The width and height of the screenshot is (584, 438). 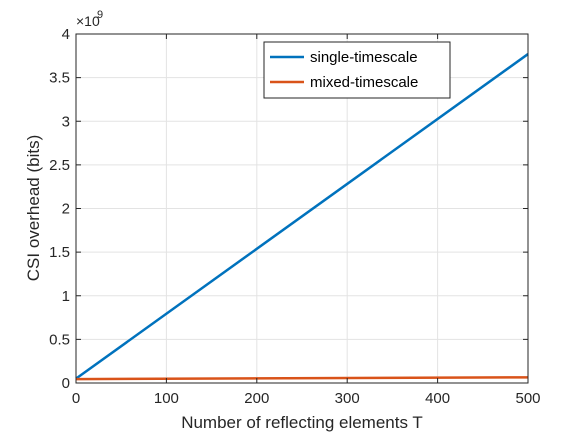 What do you see at coordinates (302, 378) in the screenshot?
I see `series-line-mixed-timescale` at bounding box center [302, 378].